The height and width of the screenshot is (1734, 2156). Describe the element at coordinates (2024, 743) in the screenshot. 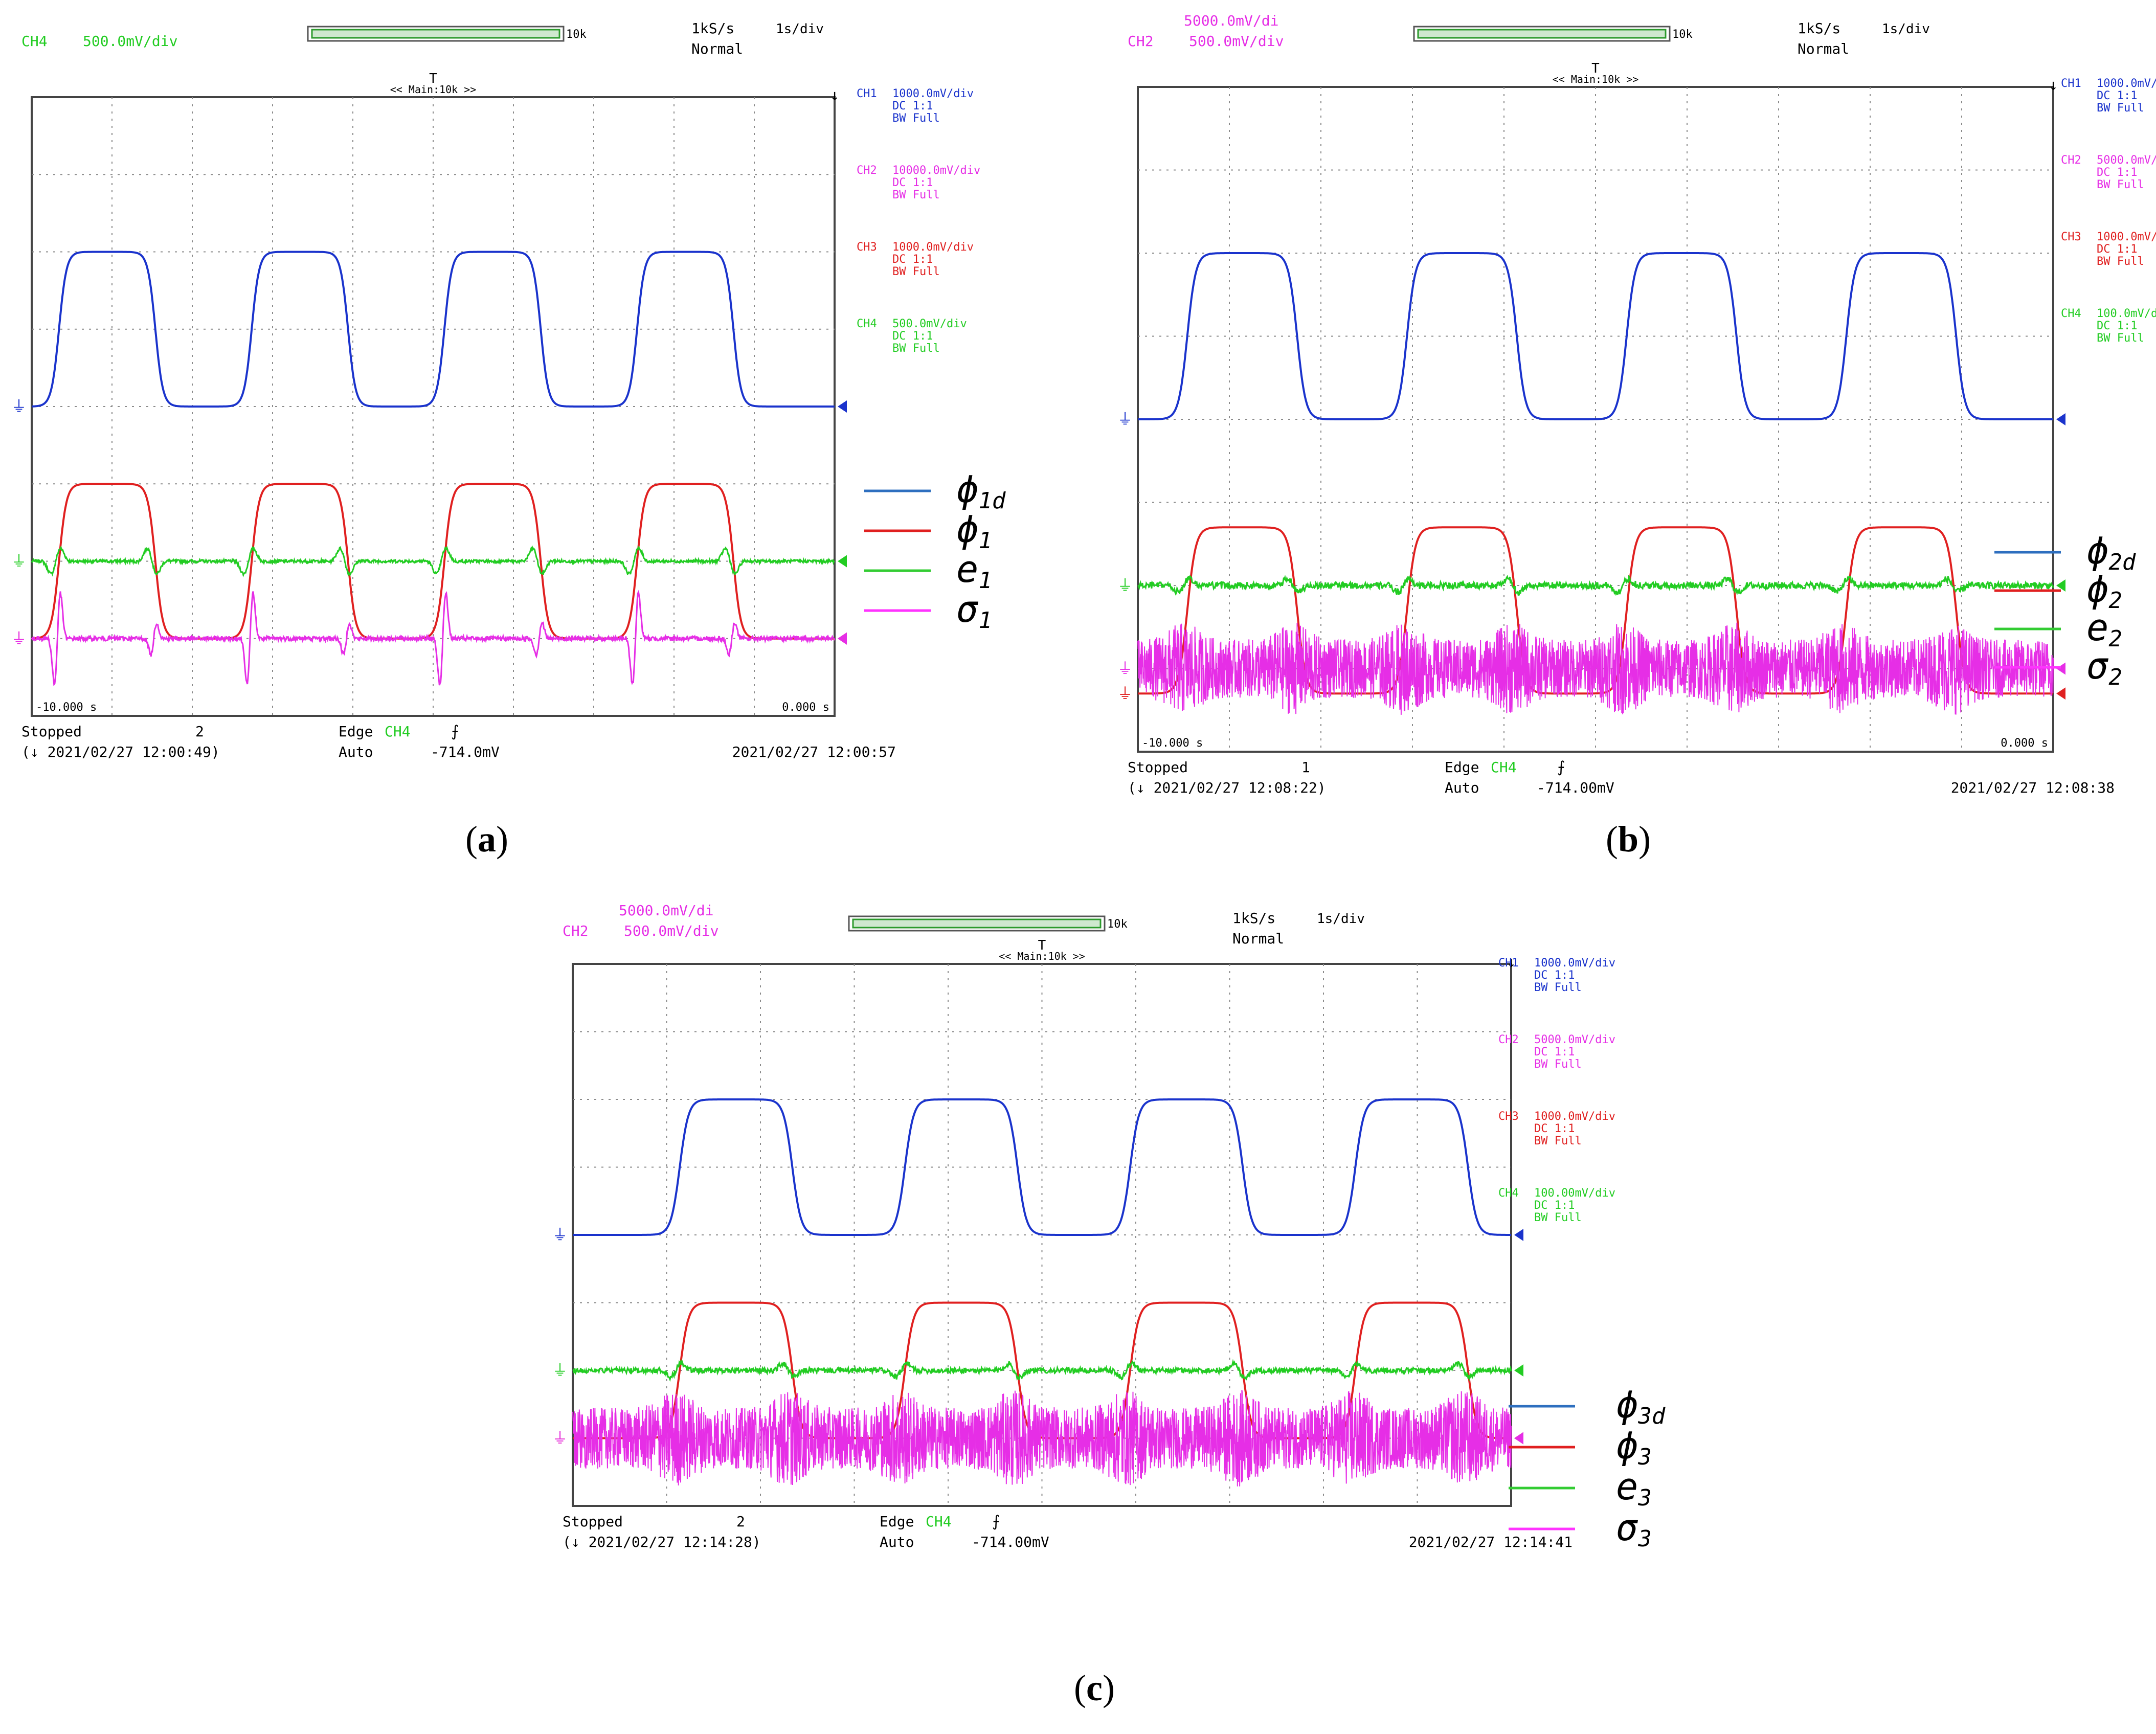

I see `time-right: 0.000 s` at that location.